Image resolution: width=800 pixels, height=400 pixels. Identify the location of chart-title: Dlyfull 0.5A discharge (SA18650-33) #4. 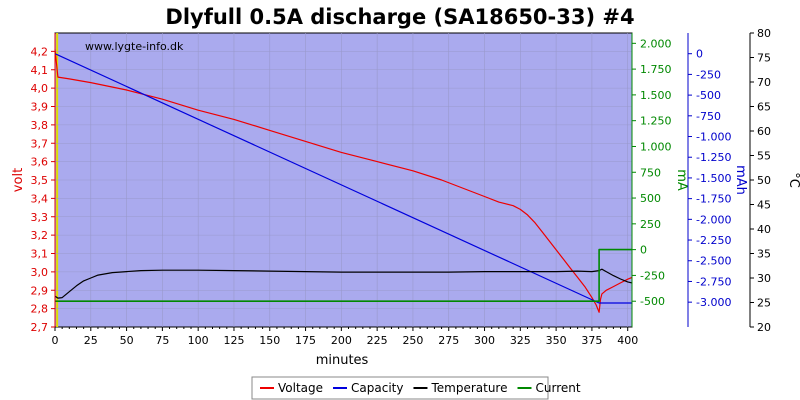
(399, 17).